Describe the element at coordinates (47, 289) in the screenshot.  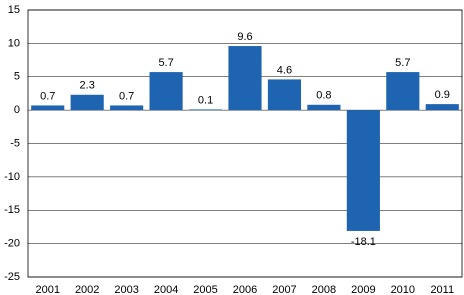
I see `x-tick-label: 2001` at that location.